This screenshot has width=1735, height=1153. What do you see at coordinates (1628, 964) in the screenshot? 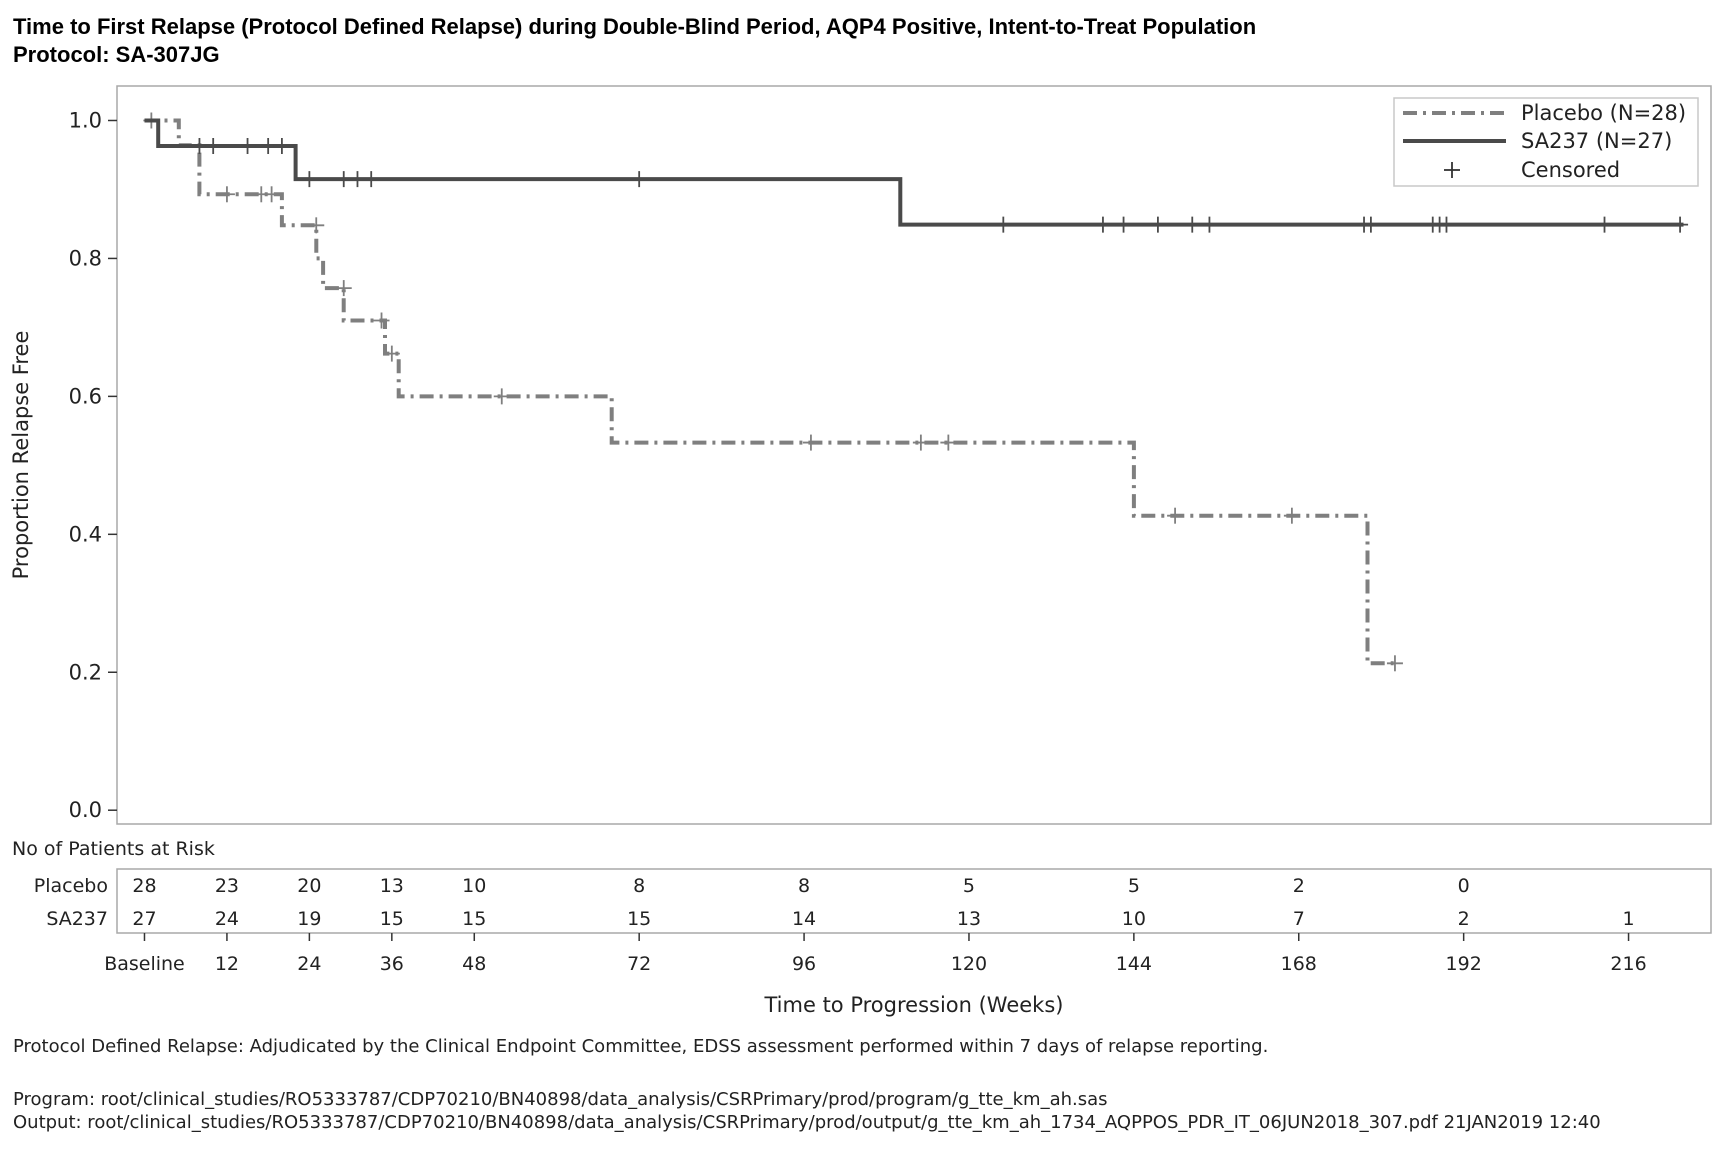
I see `x-tick-label: 216` at bounding box center [1628, 964].